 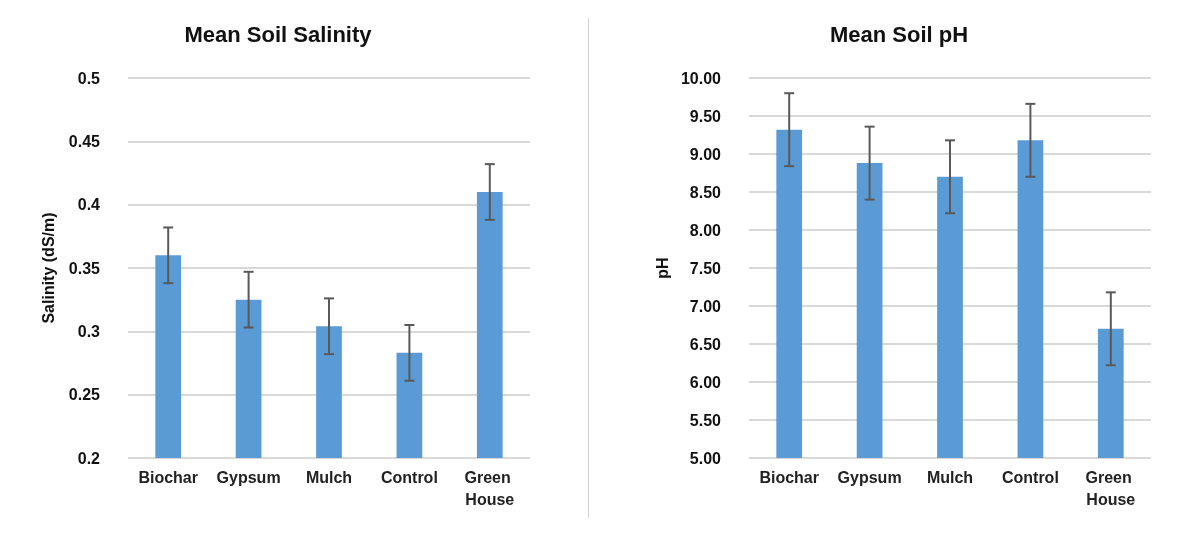 I want to click on y-axis-title: pH, so click(x=662, y=268).